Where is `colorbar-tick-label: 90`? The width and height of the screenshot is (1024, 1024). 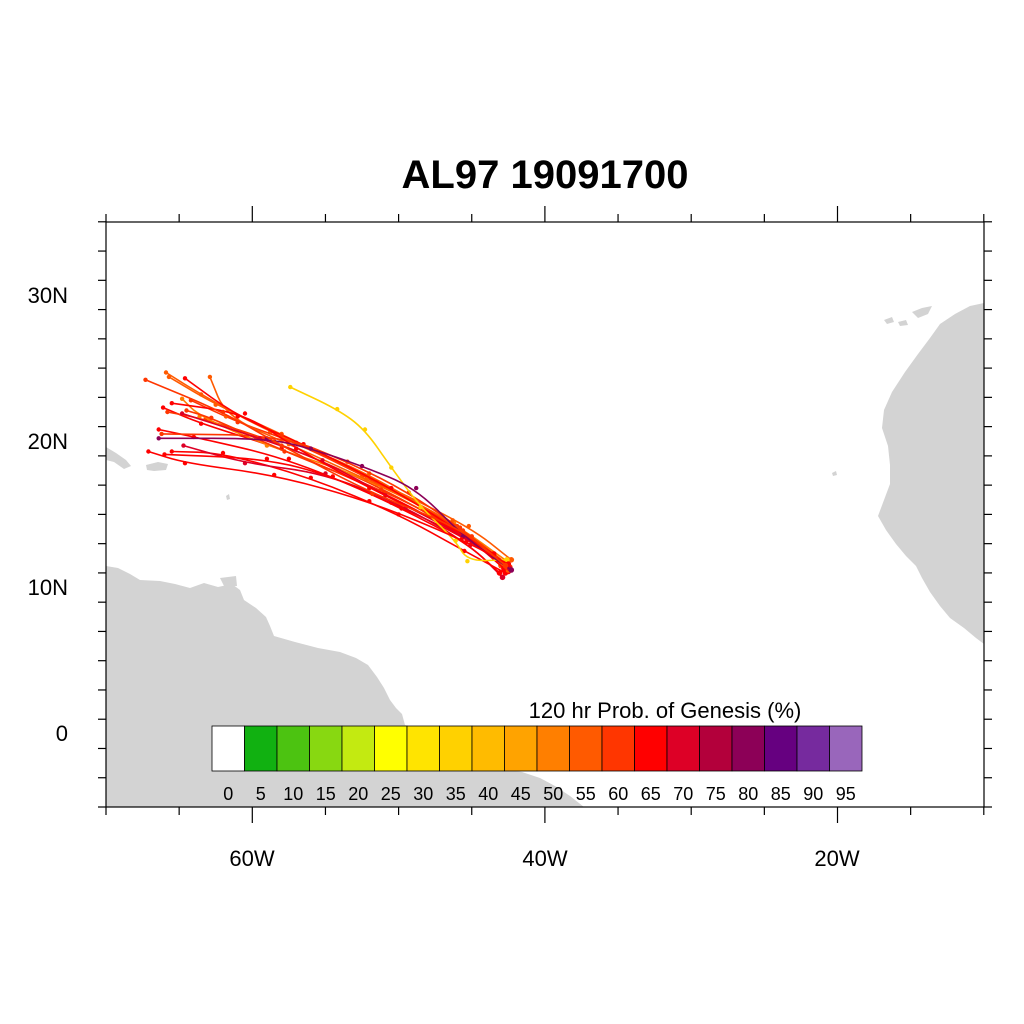
colorbar-tick-label: 90 is located at coordinates (813, 794).